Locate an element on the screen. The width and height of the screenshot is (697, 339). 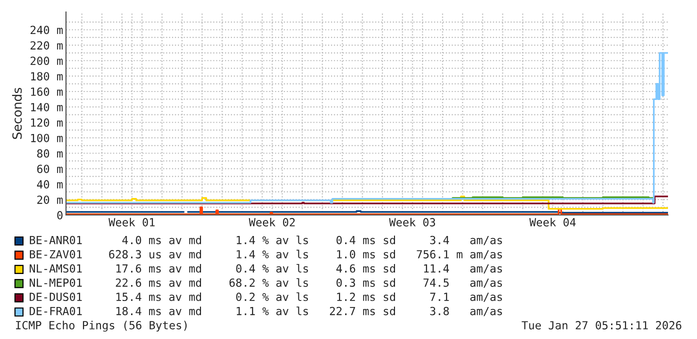
text: Tue Jan 27 05:51:11 2026 is located at coordinates (602, 325).